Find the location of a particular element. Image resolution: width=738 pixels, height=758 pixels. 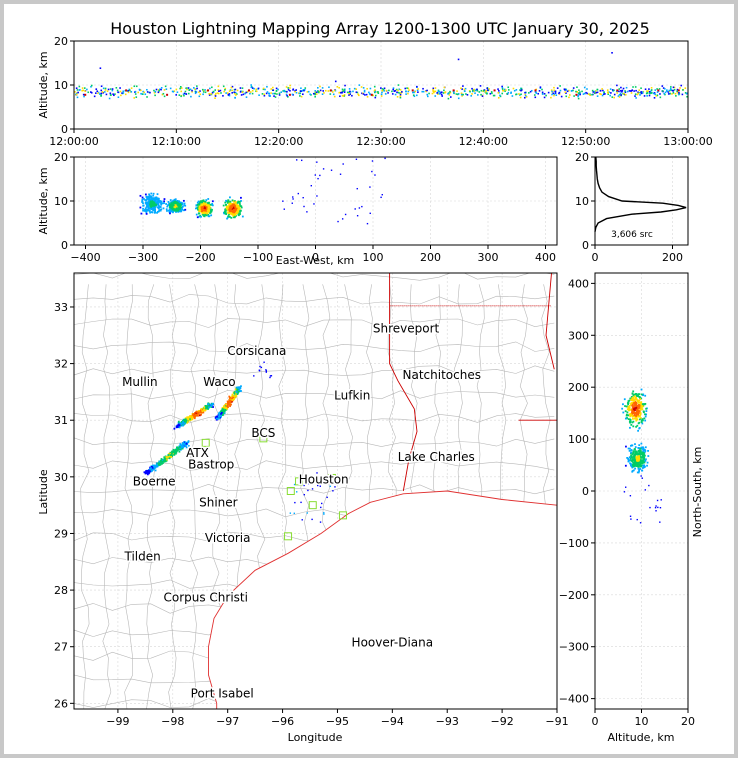

lon-xtick-label: −93 is located at coordinates (447, 721).